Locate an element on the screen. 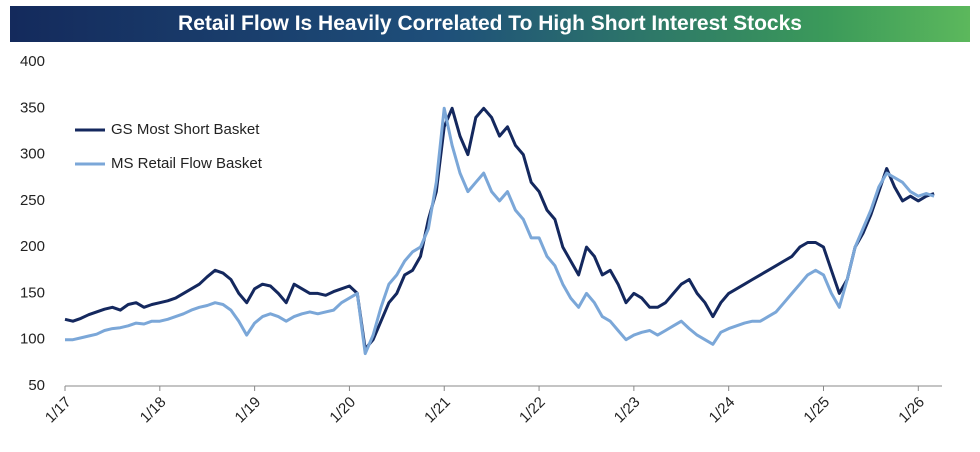  x-tick-label: 1/23 is located at coordinates (627, 410).